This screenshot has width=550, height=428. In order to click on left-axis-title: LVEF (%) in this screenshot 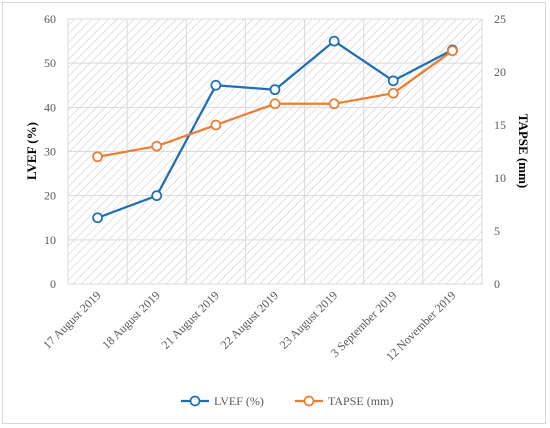, I will do `click(31, 151)`.